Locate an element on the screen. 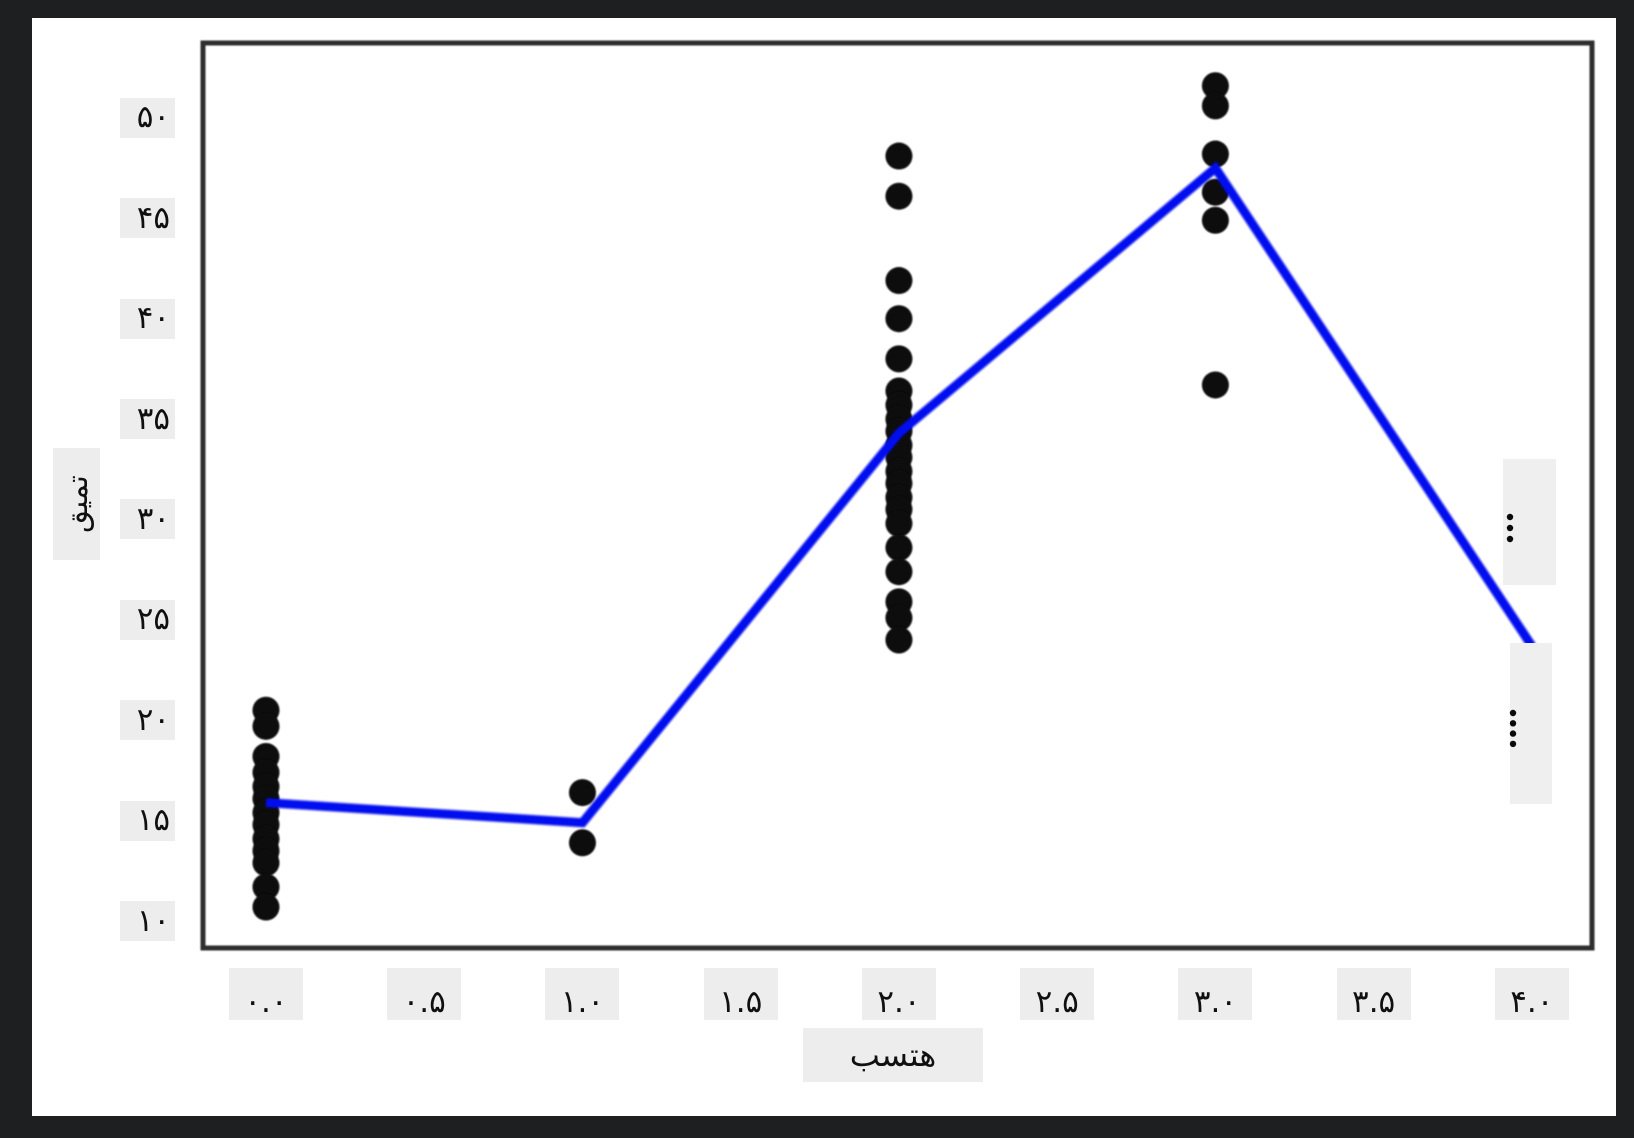 The height and width of the screenshot is (1138, 1634). x-axis-title-box: هتسب is located at coordinates (893, 1055).